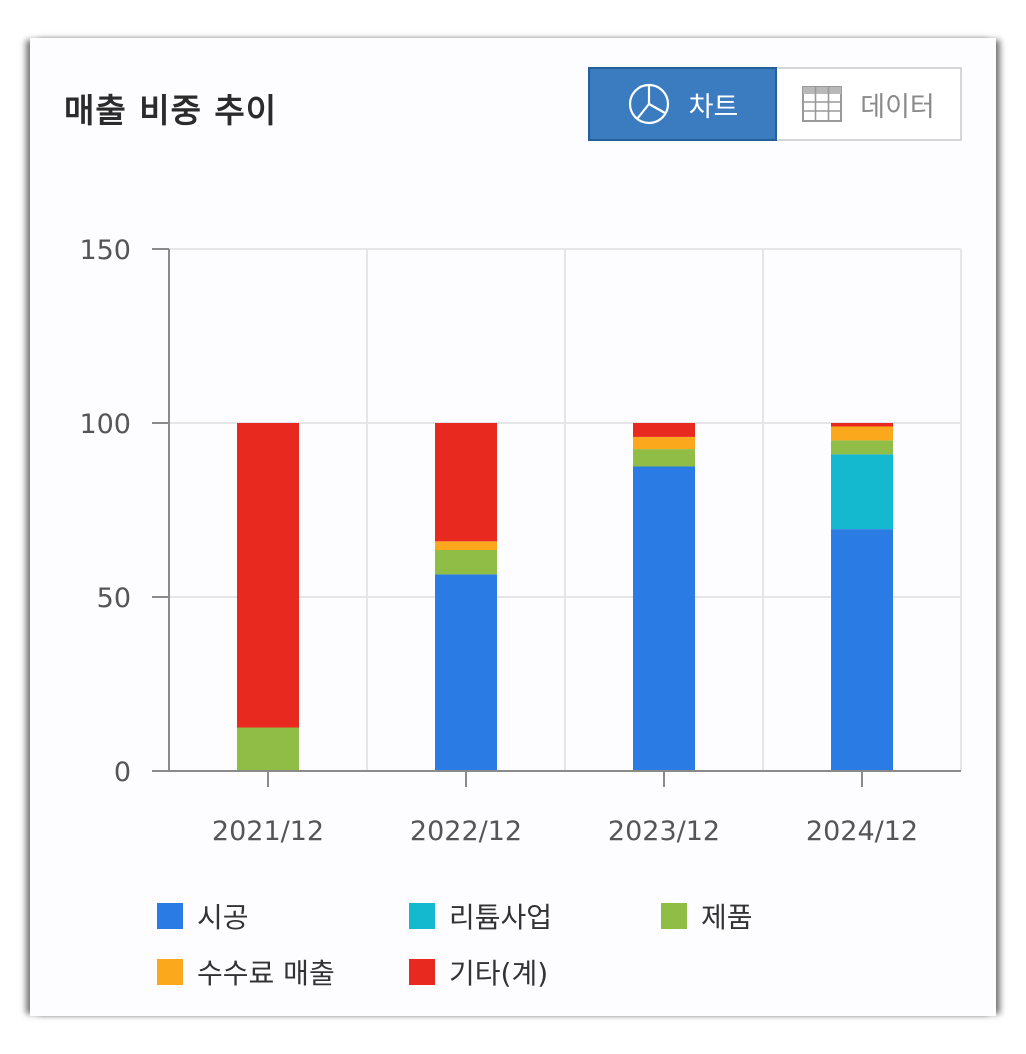  I want to click on legend-label: 수수료 매출, so click(266, 973).